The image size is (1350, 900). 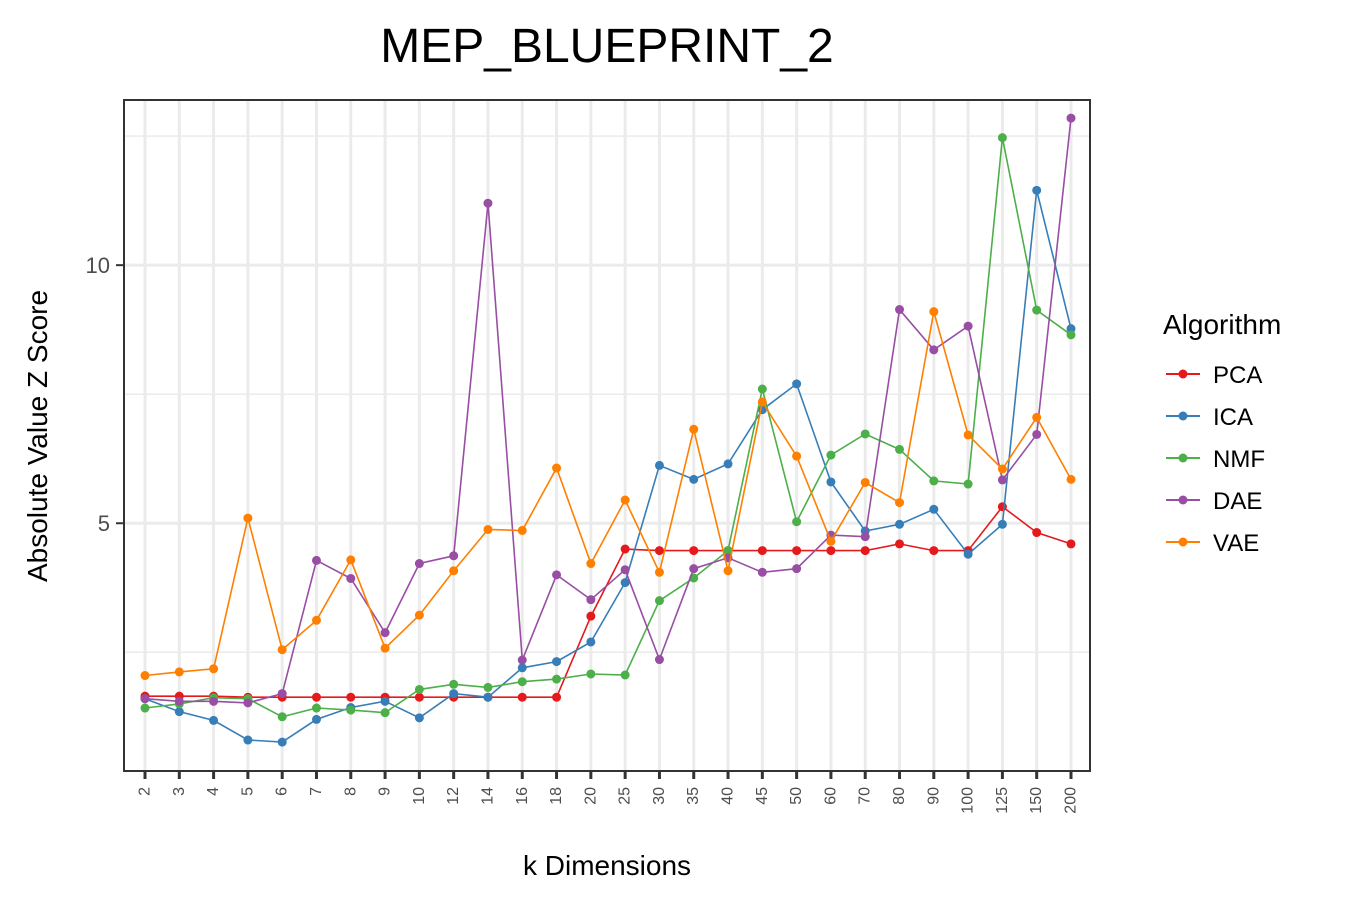 I want to click on x-tick-label: 200, so click(x=1071, y=800).